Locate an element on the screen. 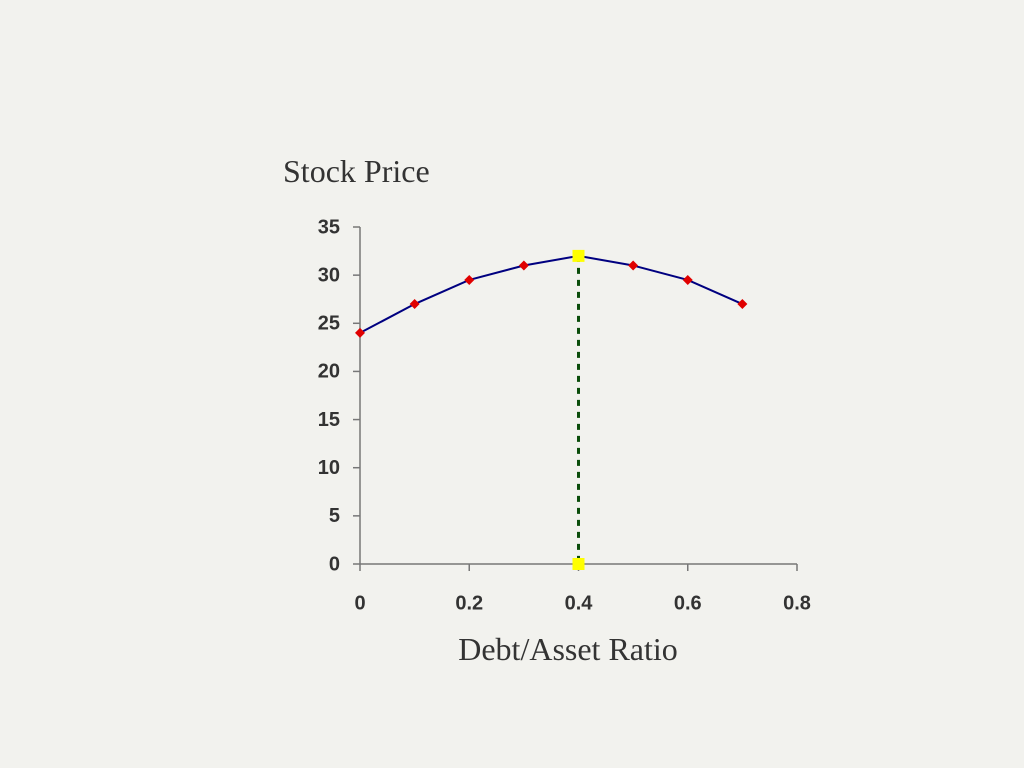  x-tick-label: 0 is located at coordinates (359, 603).